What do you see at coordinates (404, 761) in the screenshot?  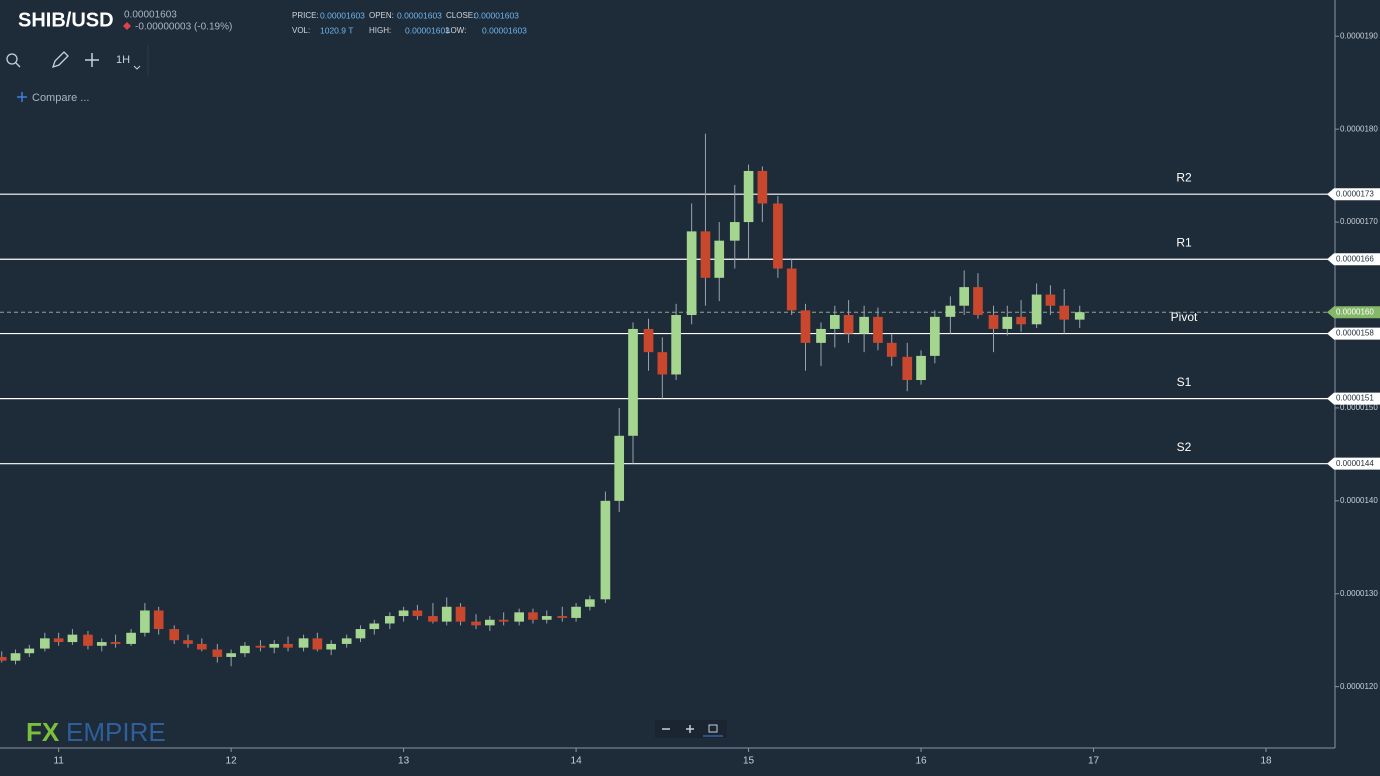 I see `x-tick-label: 13` at bounding box center [404, 761].